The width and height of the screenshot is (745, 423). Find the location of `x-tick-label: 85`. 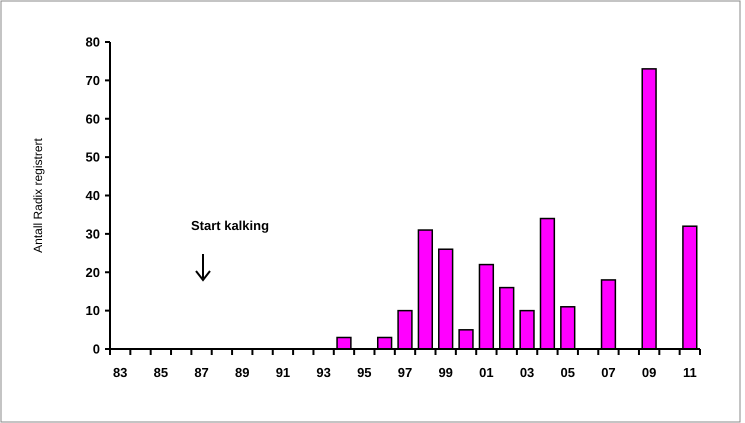

x-tick-label: 85 is located at coordinates (161, 372).